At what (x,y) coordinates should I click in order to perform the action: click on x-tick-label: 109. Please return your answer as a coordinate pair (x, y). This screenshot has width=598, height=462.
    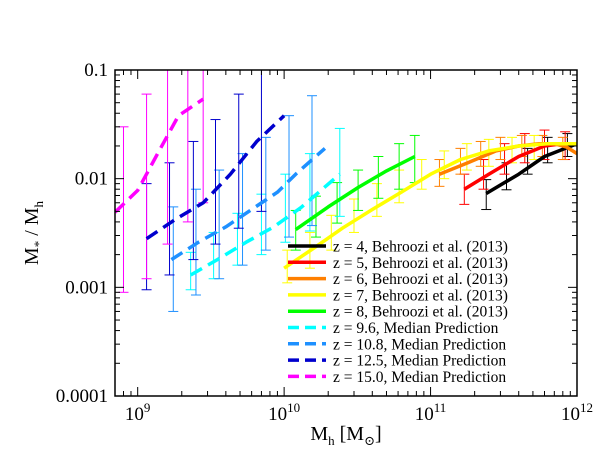
    Looking at the image, I should click on (138, 412).